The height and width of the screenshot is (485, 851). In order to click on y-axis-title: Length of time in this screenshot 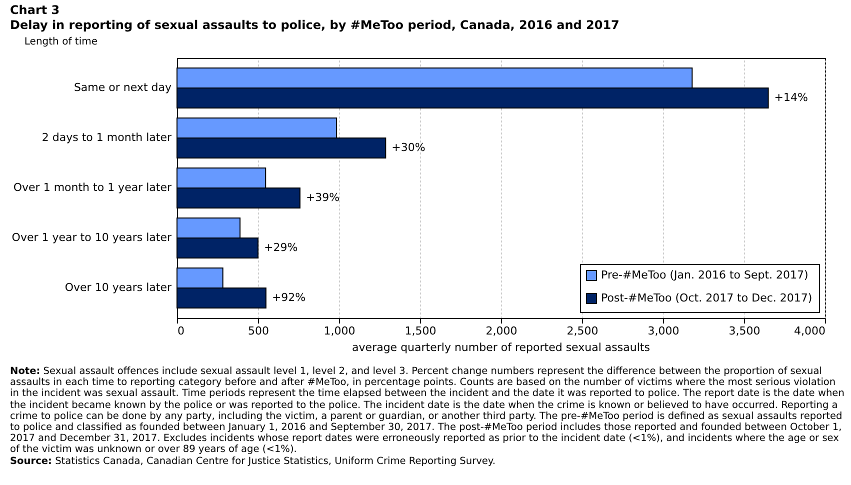, I will do `click(61, 42)`.